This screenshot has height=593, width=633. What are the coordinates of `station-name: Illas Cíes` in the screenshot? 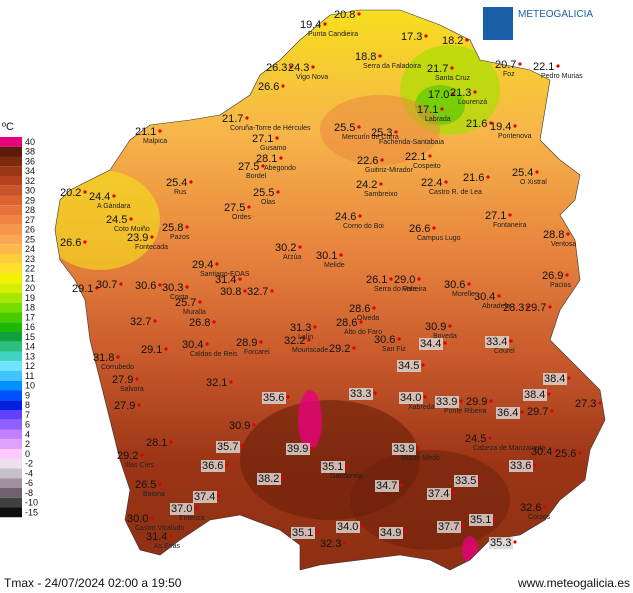 It's located at (139, 465).